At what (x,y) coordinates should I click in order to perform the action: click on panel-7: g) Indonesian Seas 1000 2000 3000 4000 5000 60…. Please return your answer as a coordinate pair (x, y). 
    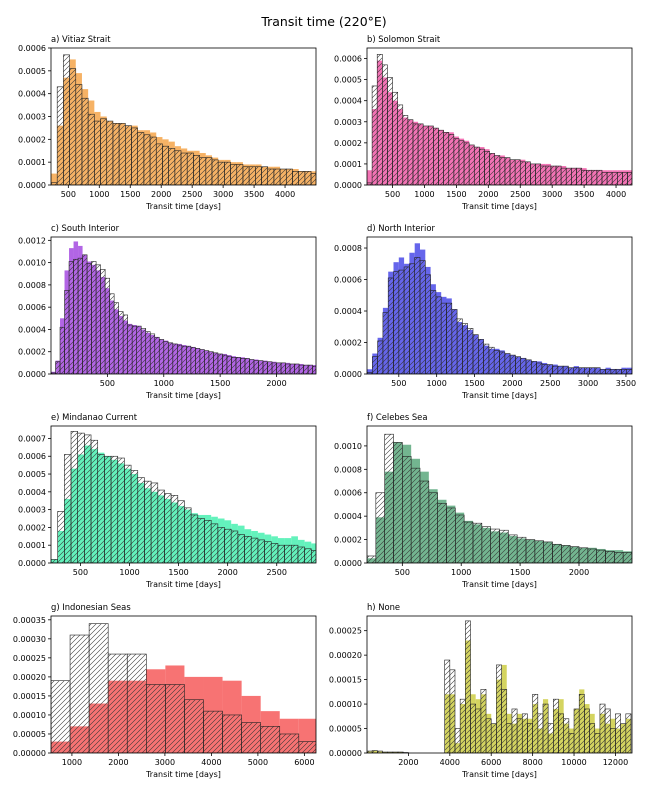
    Looking at the image, I should click on (165, 690).